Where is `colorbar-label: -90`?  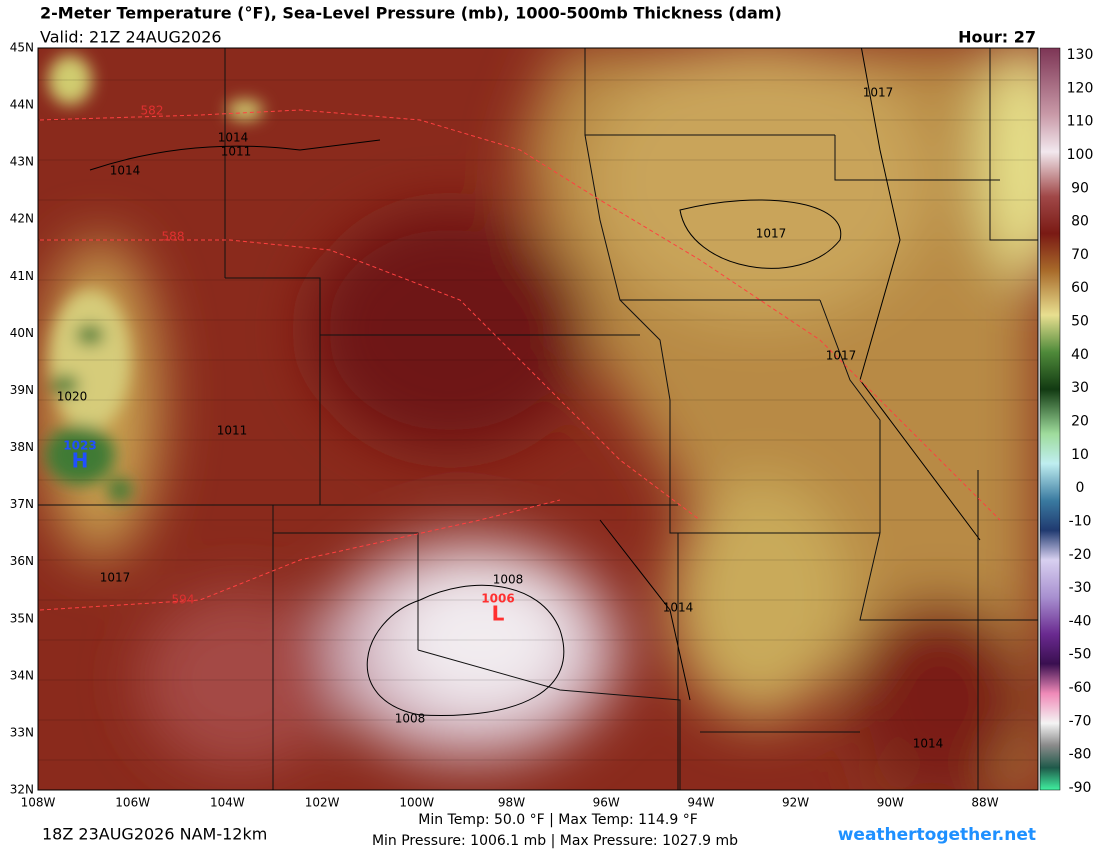 colorbar-label: -90 is located at coordinates (1080, 788).